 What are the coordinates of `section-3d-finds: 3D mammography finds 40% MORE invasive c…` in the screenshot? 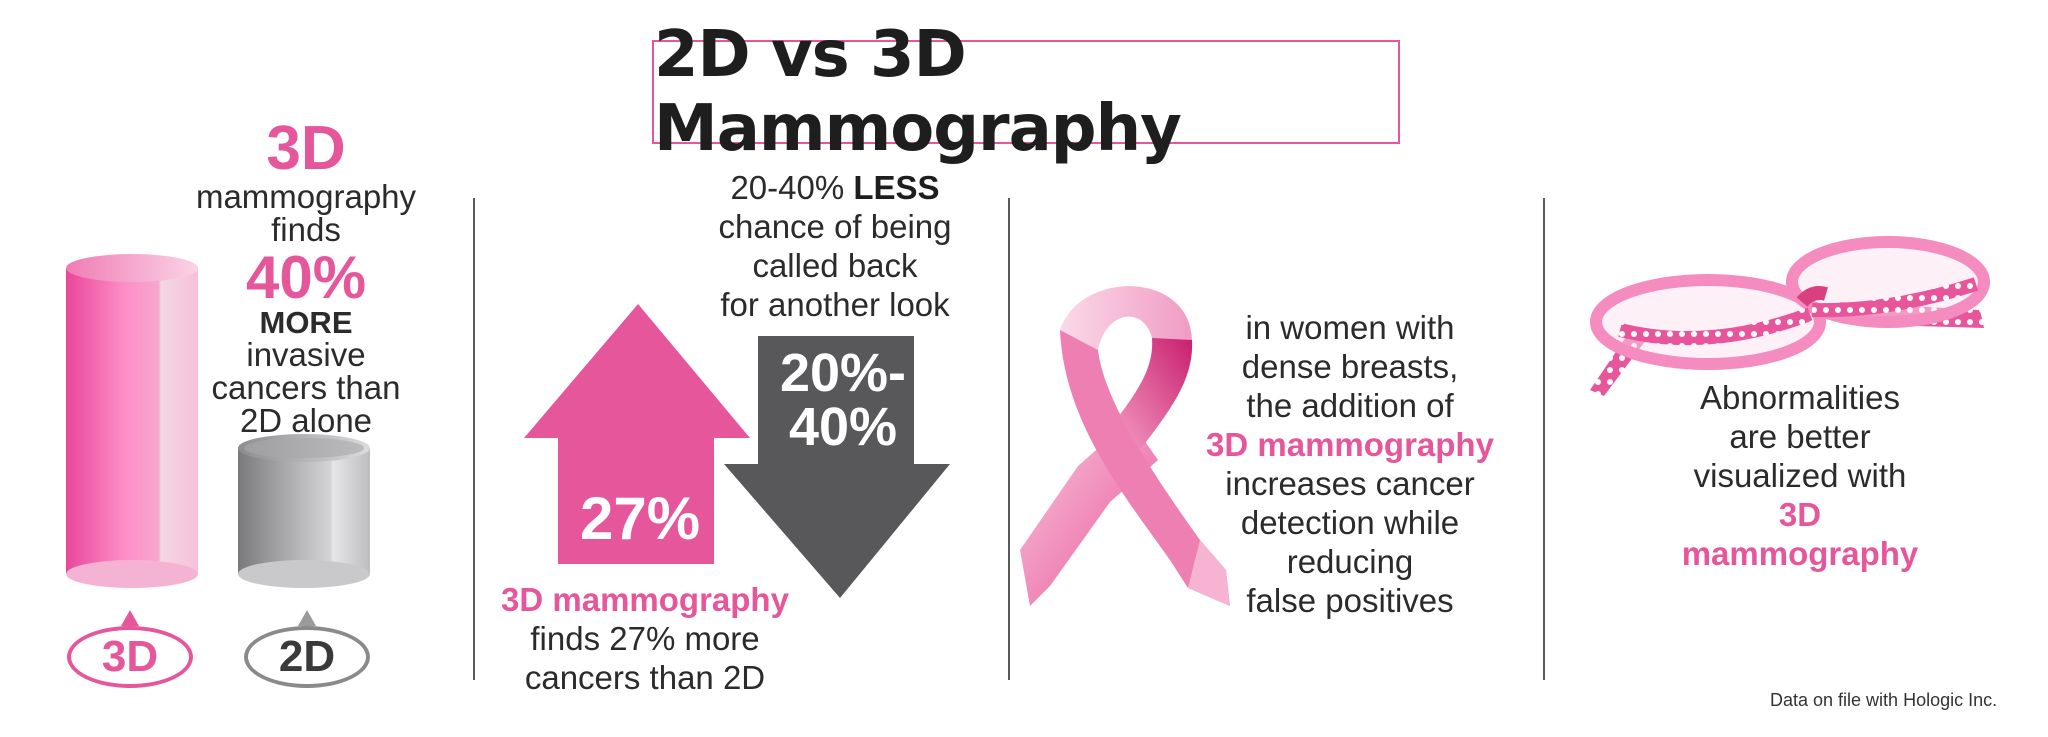 It's located at (306, 276).